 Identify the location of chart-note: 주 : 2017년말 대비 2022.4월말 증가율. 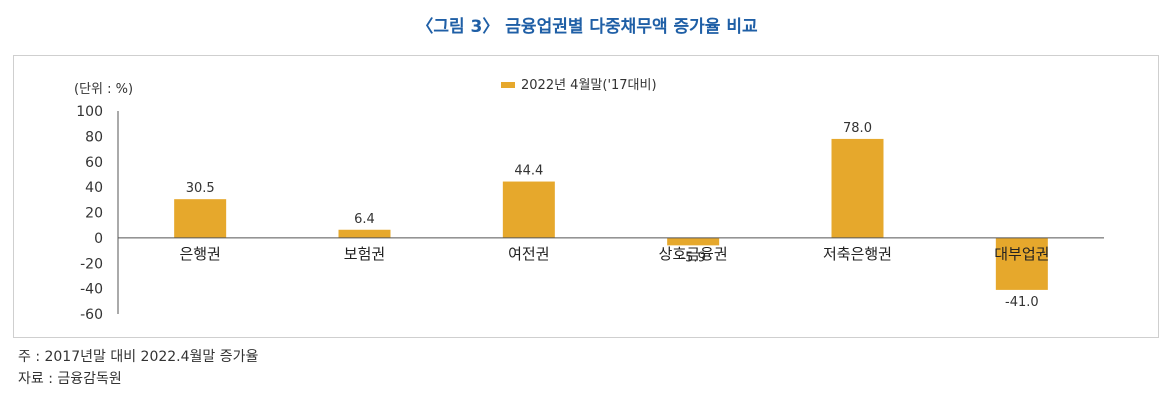
(138, 357).